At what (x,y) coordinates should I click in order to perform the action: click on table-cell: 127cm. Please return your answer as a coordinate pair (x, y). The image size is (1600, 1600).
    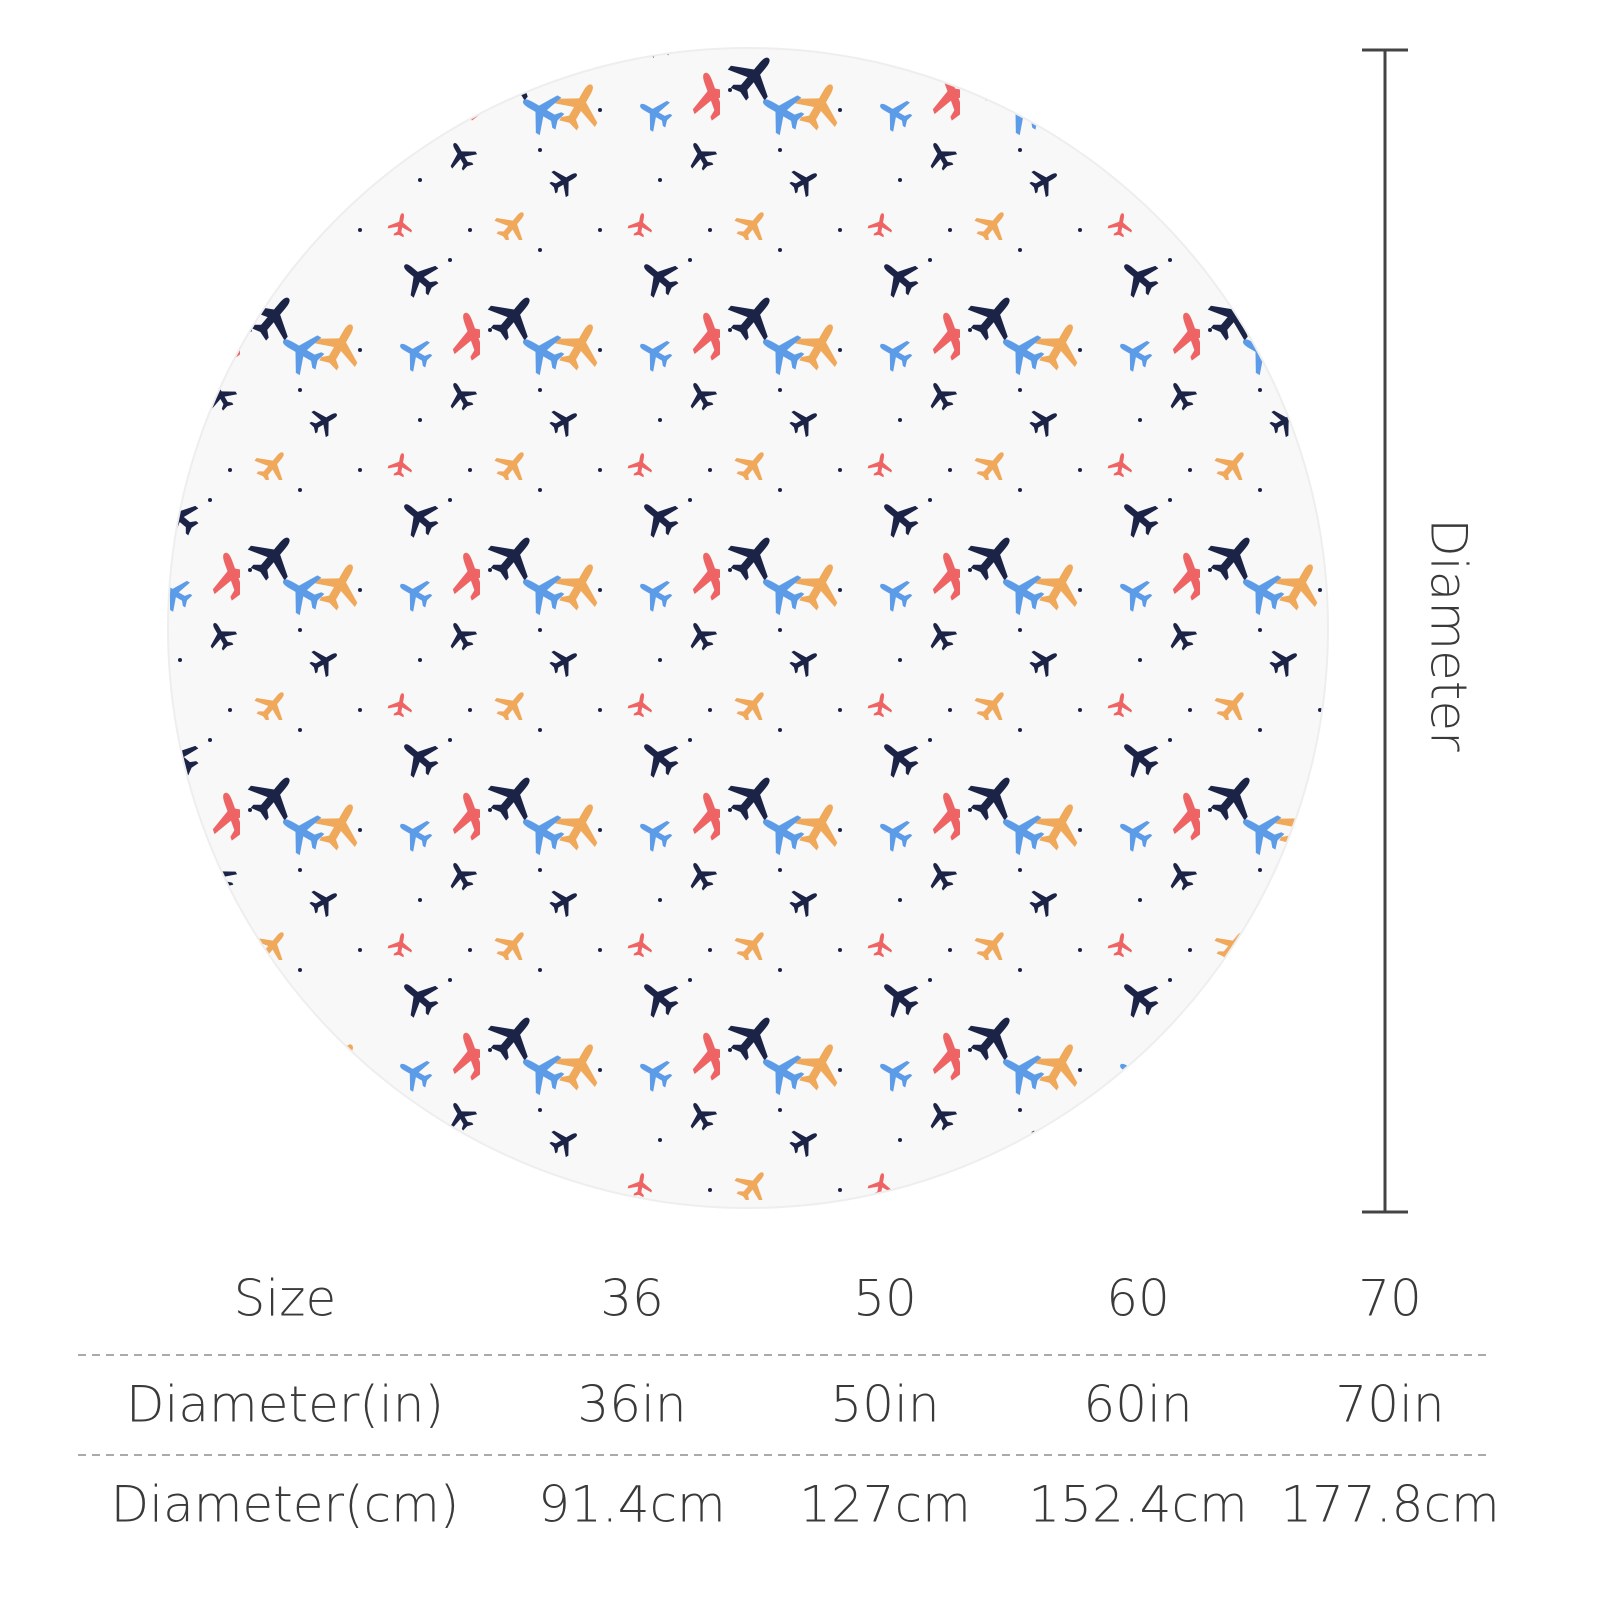
    Looking at the image, I should click on (885, 1505).